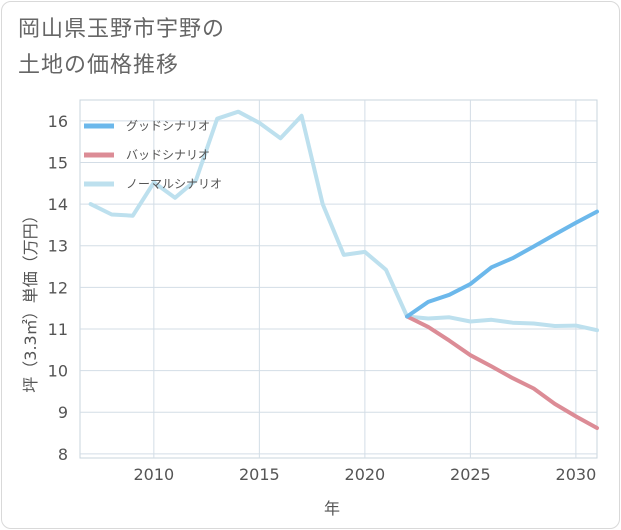  What do you see at coordinates (58, 204) in the screenshot?
I see `y-tick-label: 14` at bounding box center [58, 204].